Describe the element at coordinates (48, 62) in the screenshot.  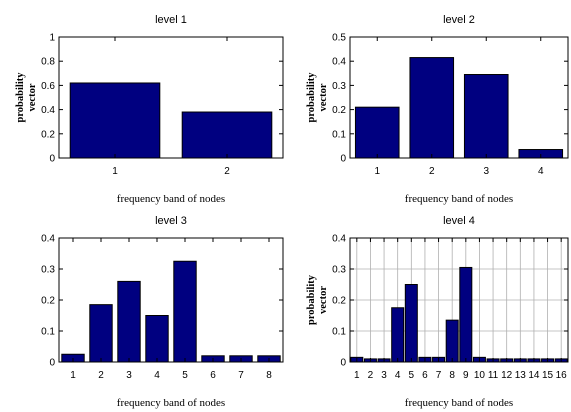
I see `y-tick-label: 0.8` at that location.